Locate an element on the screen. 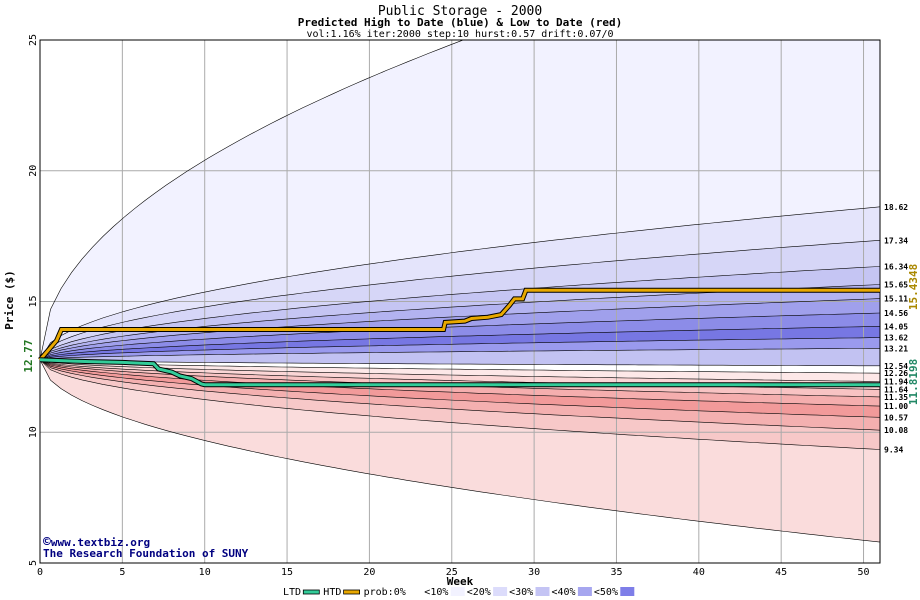 Image resolution: width=920 pixels, height=600 pixels. legend-label: <50% is located at coordinates (606, 592).